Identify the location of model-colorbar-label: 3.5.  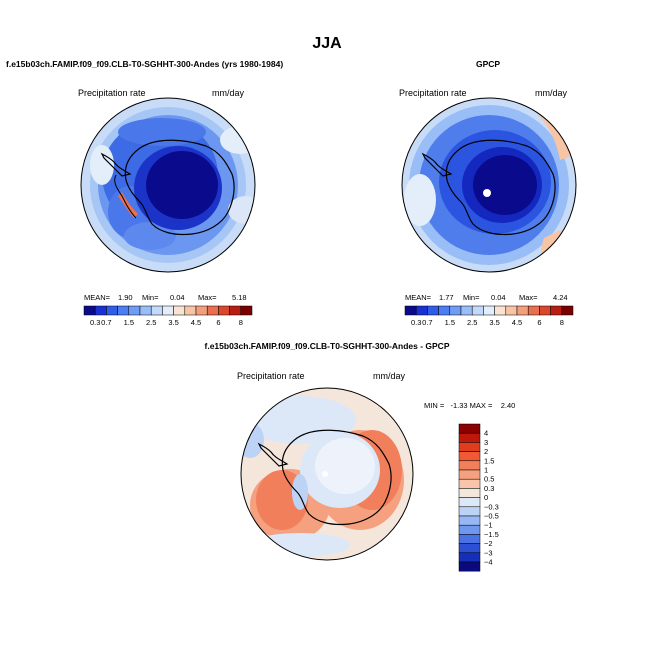
(173, 322).